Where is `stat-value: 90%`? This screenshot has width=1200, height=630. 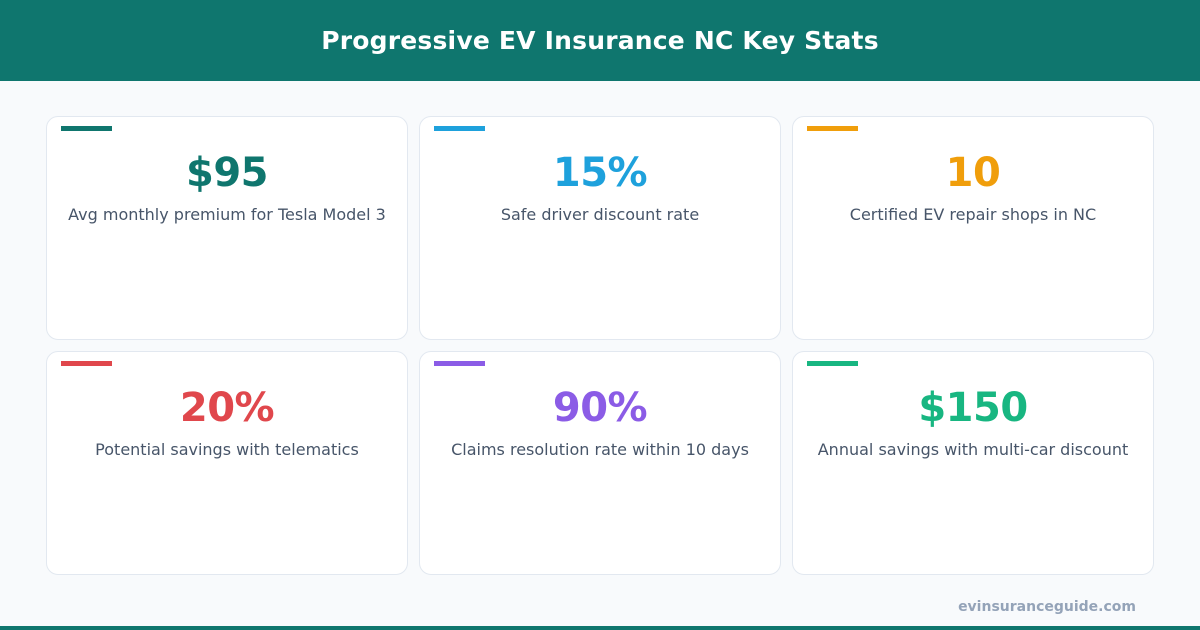
stat-value: 90% is located at coordinates (600, 408).